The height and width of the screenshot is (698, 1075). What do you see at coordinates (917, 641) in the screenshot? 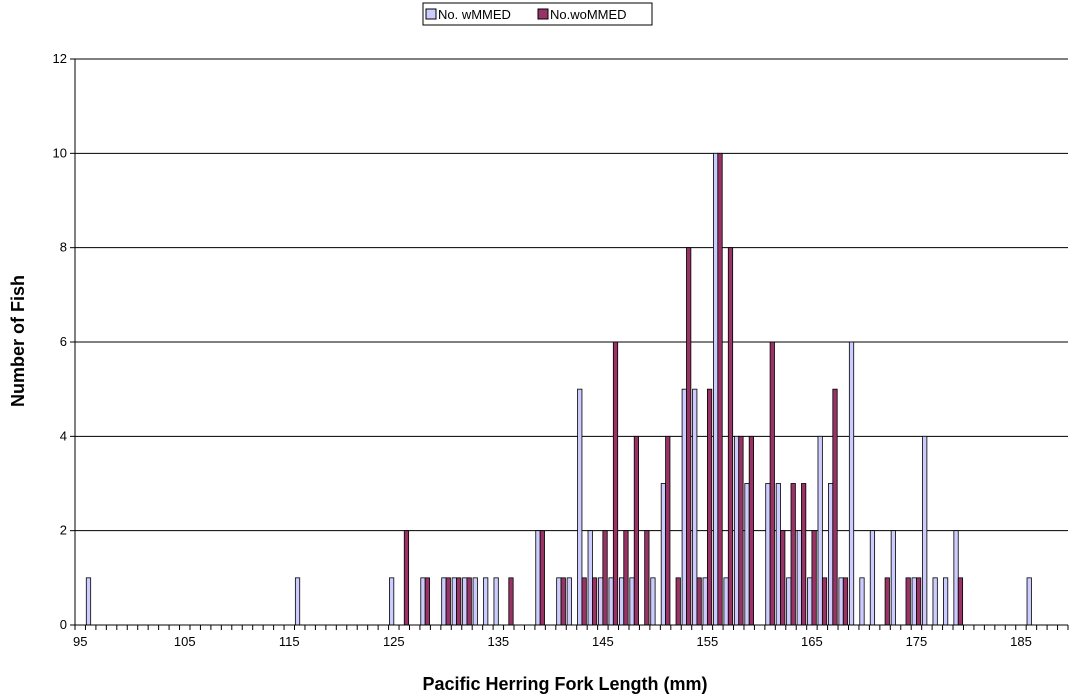
I see `x-tick-label: 175` at bounding box center [917, 641].